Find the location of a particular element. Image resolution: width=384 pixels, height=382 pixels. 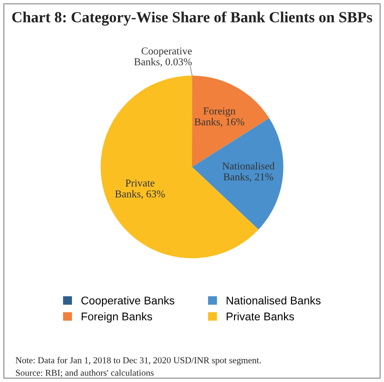

data-label: Nationalised Banks, 21% is located at coordinates (248, 172).